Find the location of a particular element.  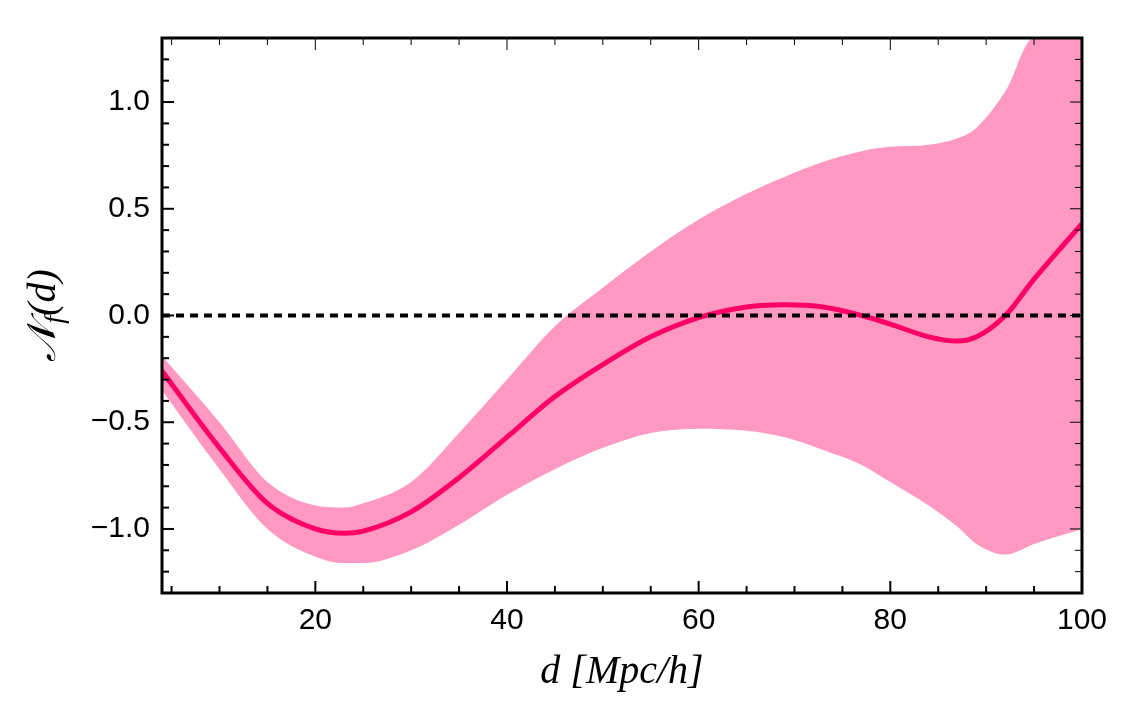

x-tick-label: 20 is located at coordinates (315, 619).